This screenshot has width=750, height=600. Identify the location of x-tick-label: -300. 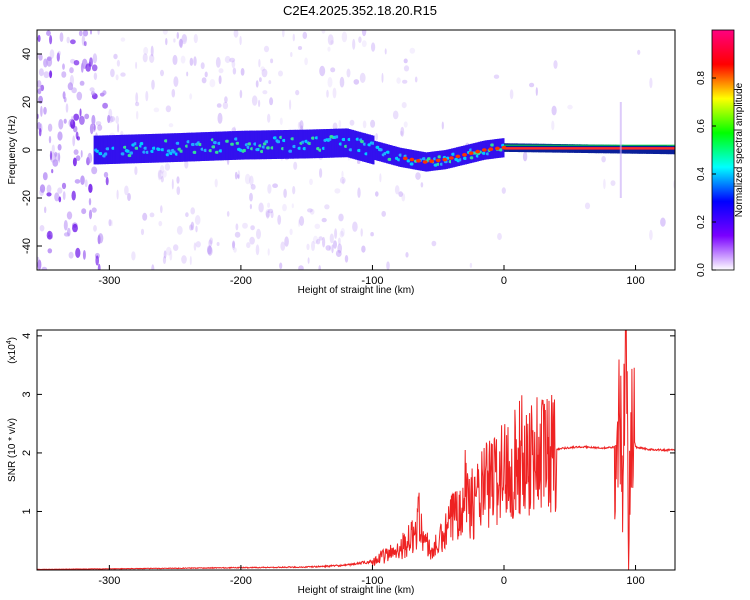
(109, 281).